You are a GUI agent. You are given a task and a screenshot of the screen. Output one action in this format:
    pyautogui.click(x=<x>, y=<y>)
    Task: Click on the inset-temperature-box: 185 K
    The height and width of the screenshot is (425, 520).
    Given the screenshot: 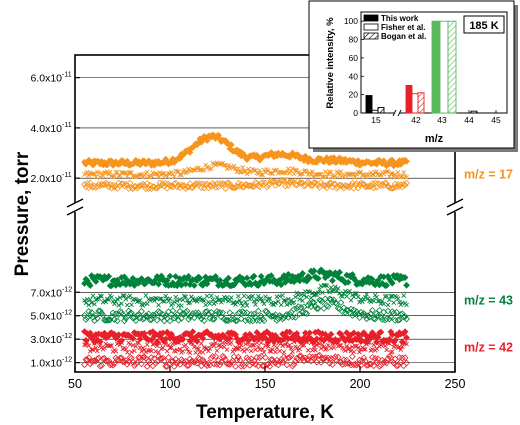 What is the action you would take?
    pyautogui.click(x=484, y=24)
    